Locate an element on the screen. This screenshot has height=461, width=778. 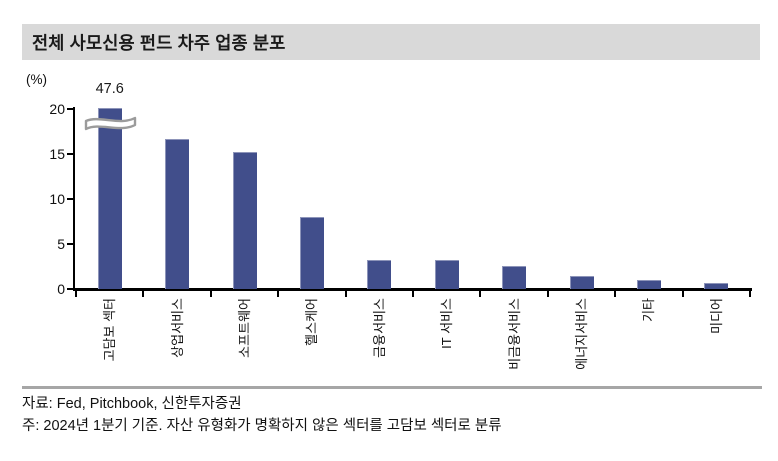
y-tick-label: 10 is located at coordinates (57, 199).